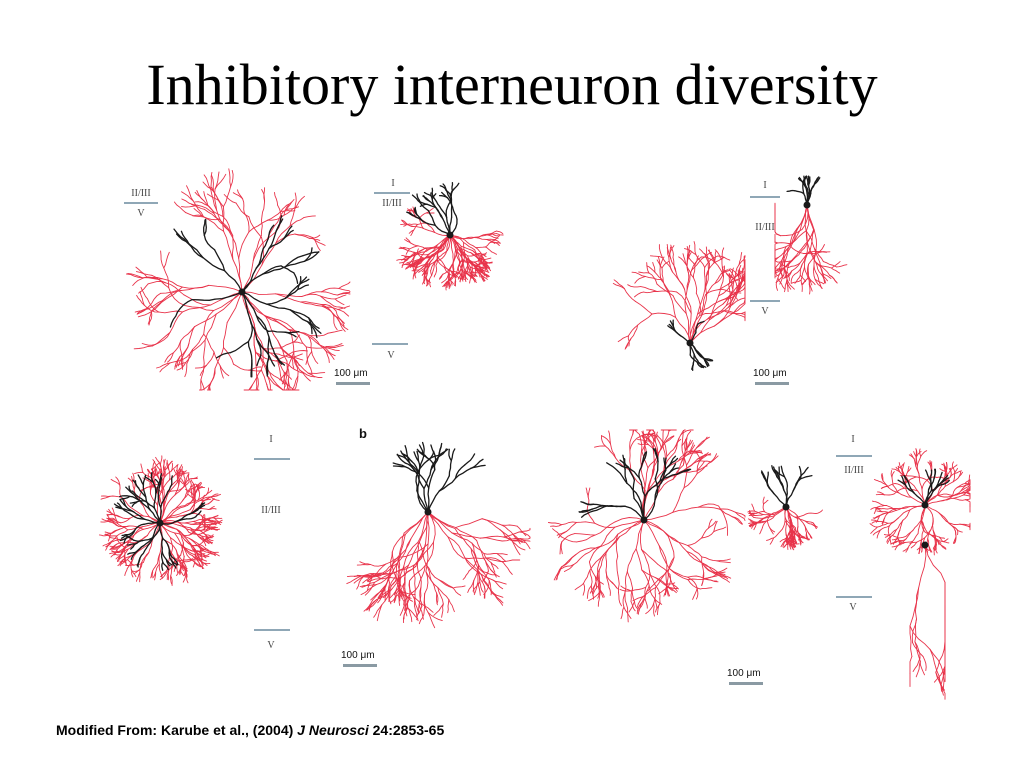 Image resolution: width=1024 pixels, height=768 pixels. I want to click on panel-letter: b, so click(363, 433).